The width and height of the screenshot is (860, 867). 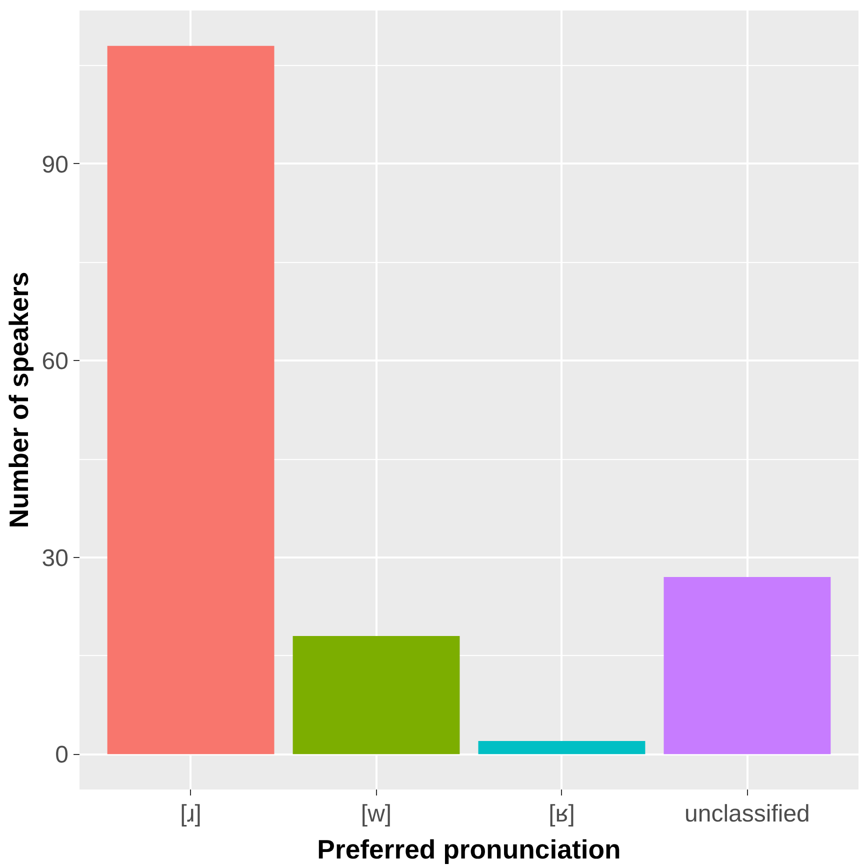 What do you see at coordinates (19, 400) in the screenshot?
I see `y-axis-title: Number of speakers` at bounding box center [19, 400].